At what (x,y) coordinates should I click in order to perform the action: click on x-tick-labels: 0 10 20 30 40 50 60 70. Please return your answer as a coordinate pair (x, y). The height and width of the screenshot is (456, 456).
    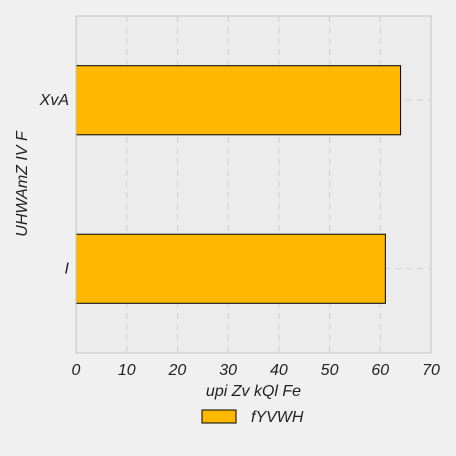
    Looking at the image, I should click on (256, 370).